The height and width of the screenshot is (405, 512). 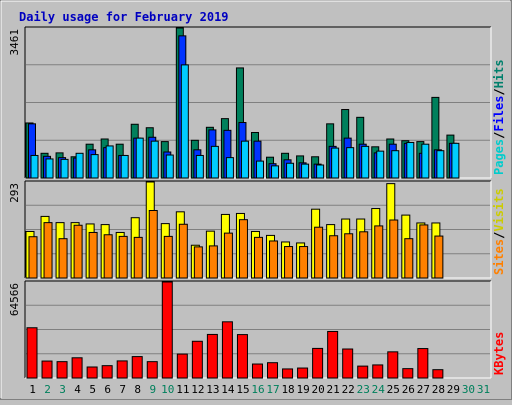 I want to click on x-tick-label: 28, so click(x=438, y=389).